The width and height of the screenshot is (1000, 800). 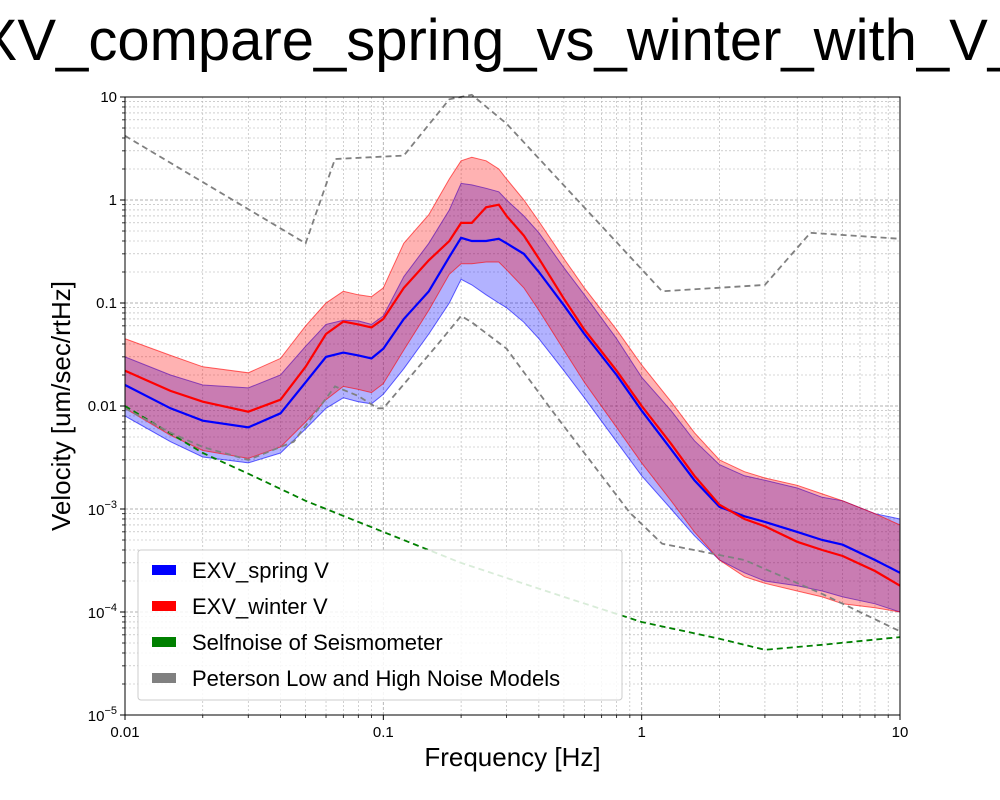 What do you see at coordinates (102, 612) in the screenshot?
I see `y-tick-label: 10⁻⁴` at bounding box center [102, 612].